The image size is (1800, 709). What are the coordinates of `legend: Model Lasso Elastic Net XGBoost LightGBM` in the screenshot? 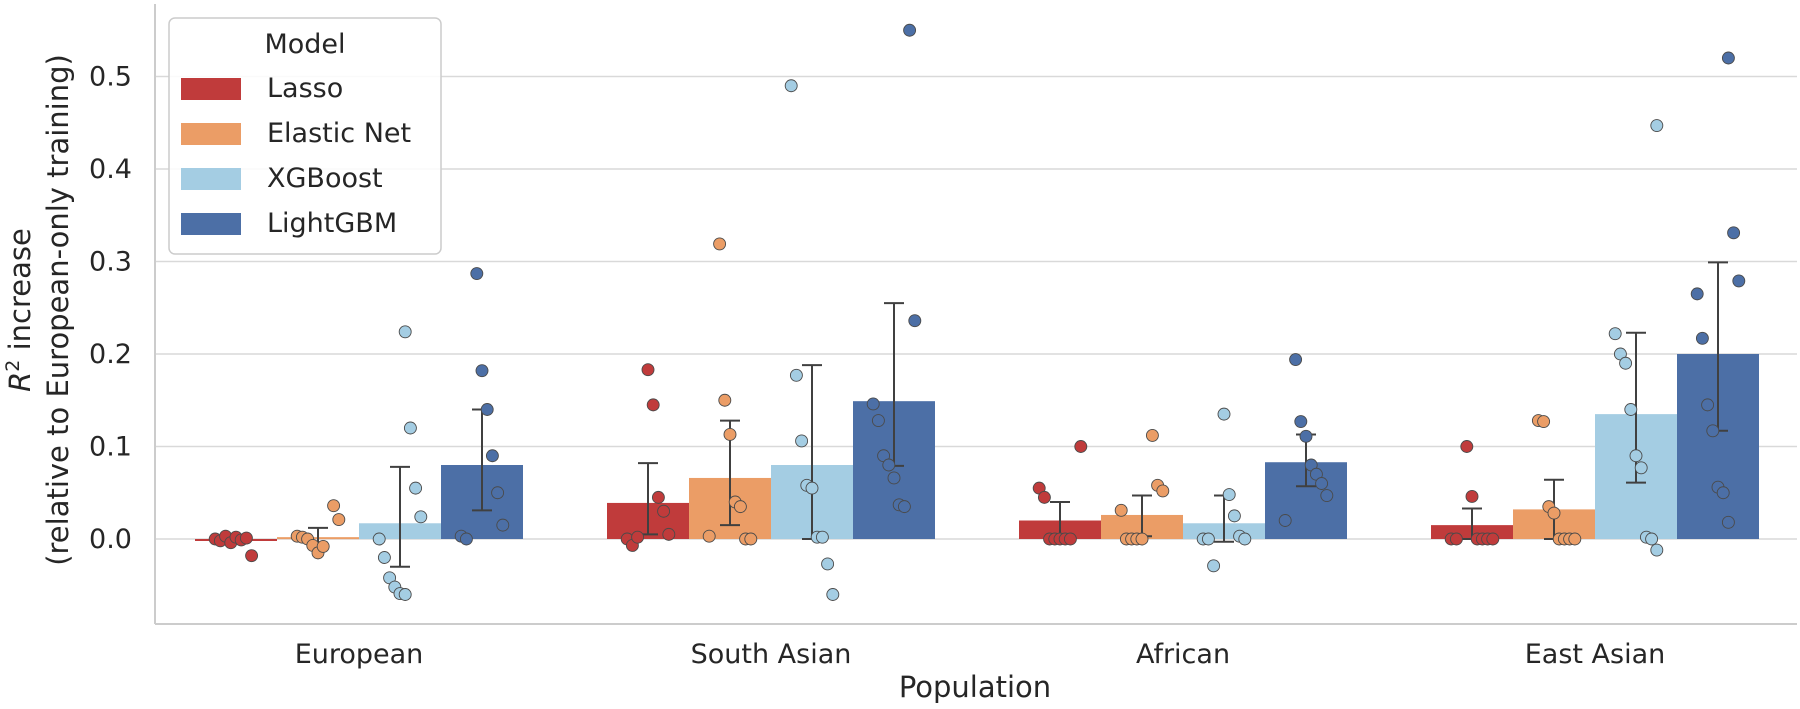 It's located at (305, 136).